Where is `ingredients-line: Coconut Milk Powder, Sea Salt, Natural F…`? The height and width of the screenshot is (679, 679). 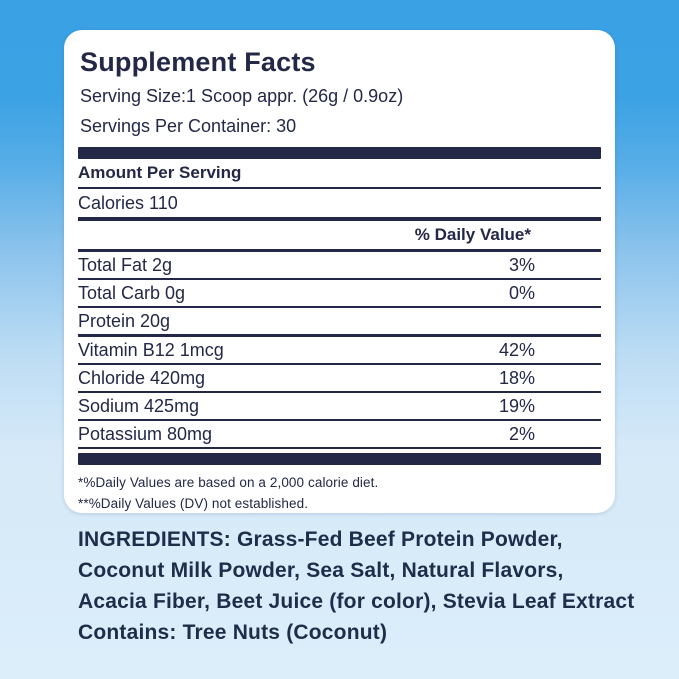 ingredients-line: Coconut Milk Powder, Sea Salt, Natural F… is located at coordinates (321, 570).